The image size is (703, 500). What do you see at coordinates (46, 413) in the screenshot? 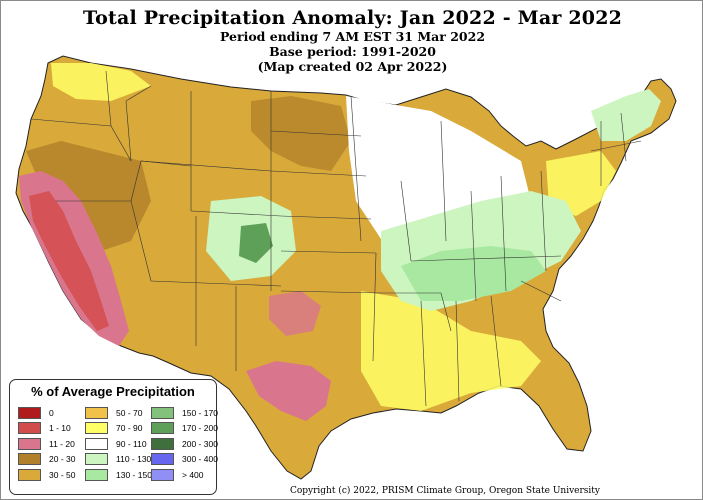
I see `legend-item: 0` at bounding box center [46, 413].